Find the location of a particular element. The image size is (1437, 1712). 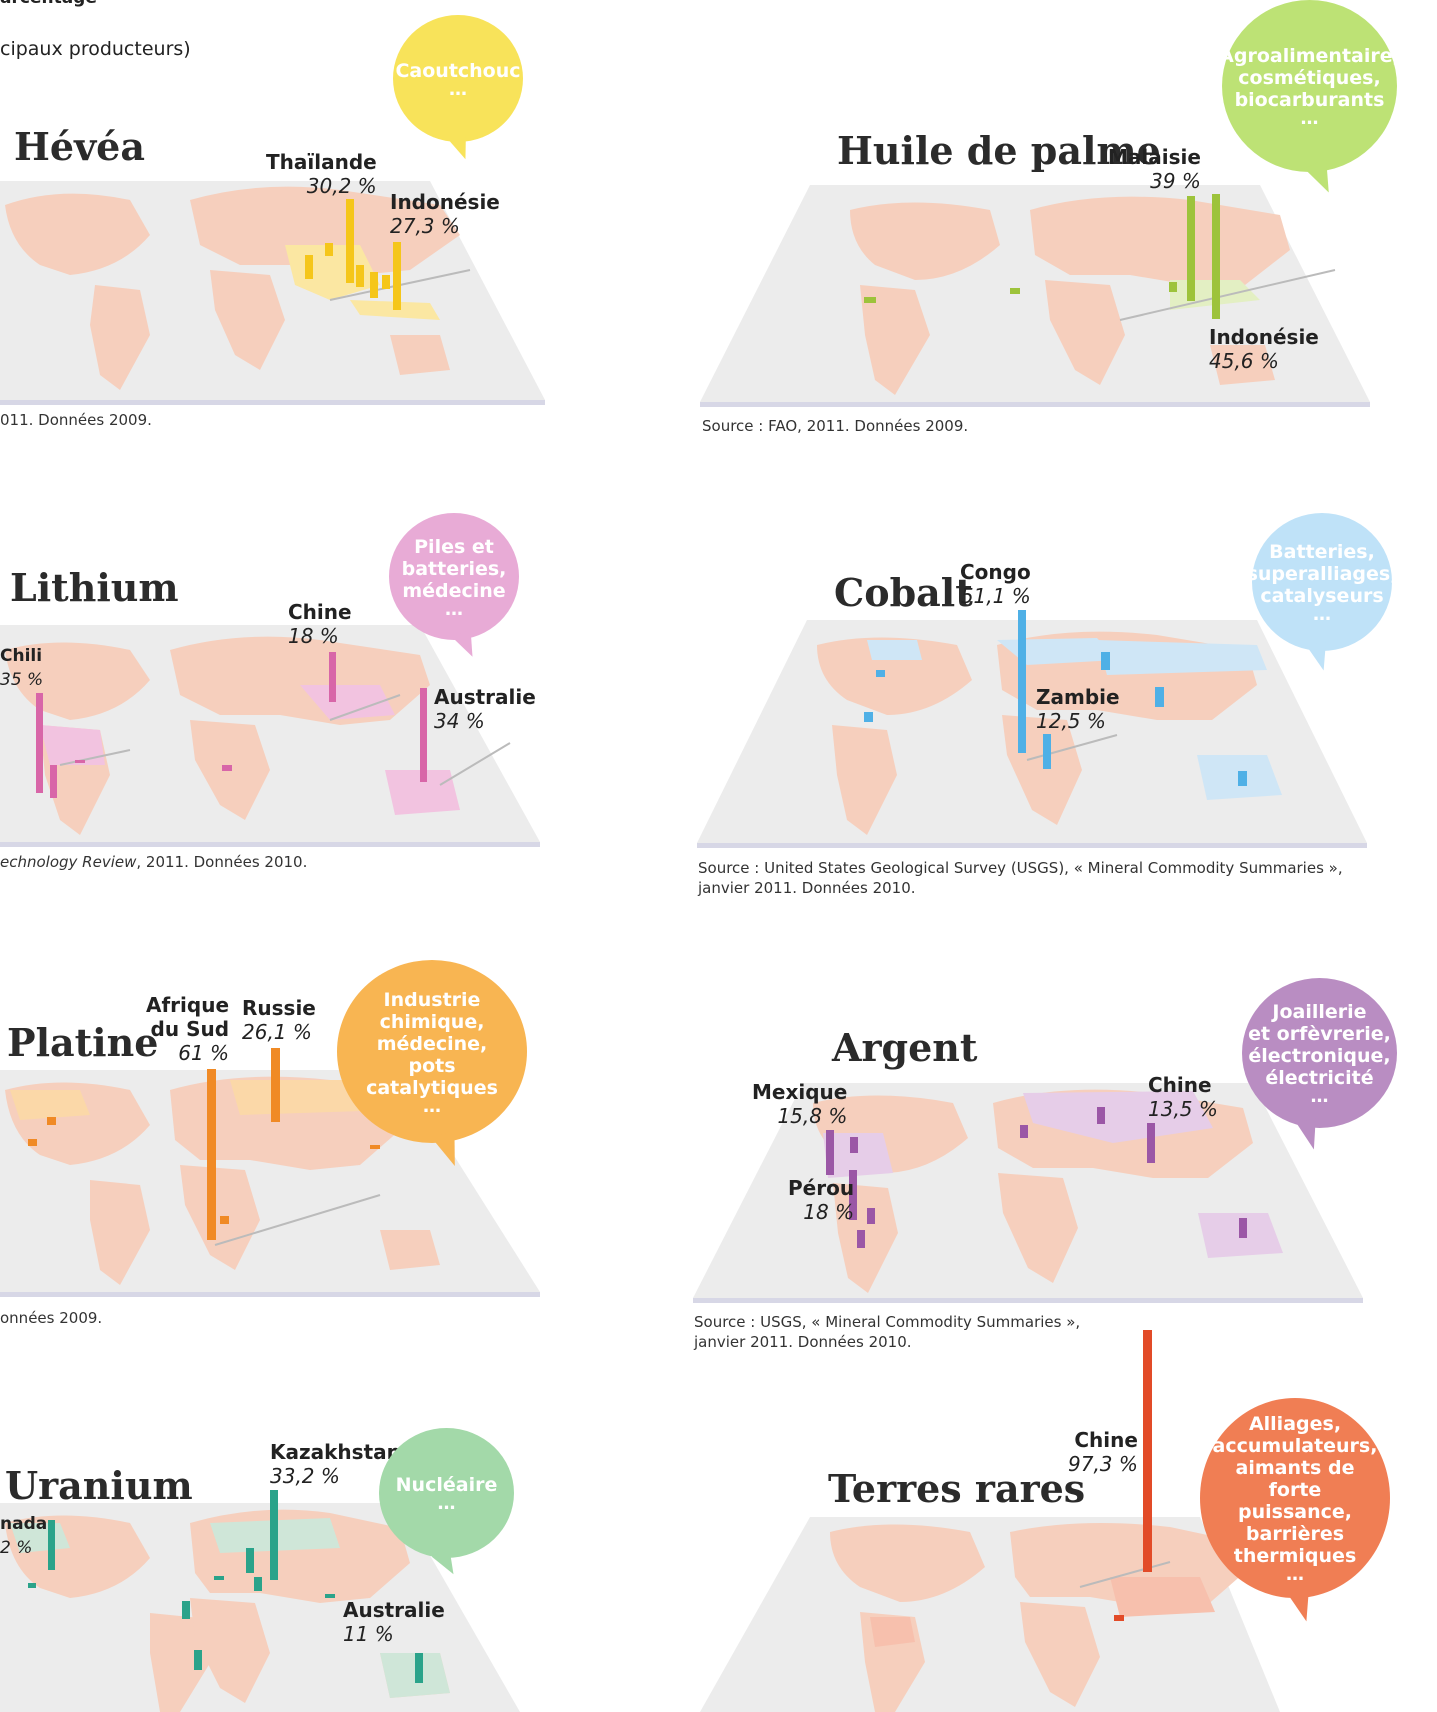

source-cobalt-line2: janvier 2011. Données 2010. is located at coordinates (807, 888).